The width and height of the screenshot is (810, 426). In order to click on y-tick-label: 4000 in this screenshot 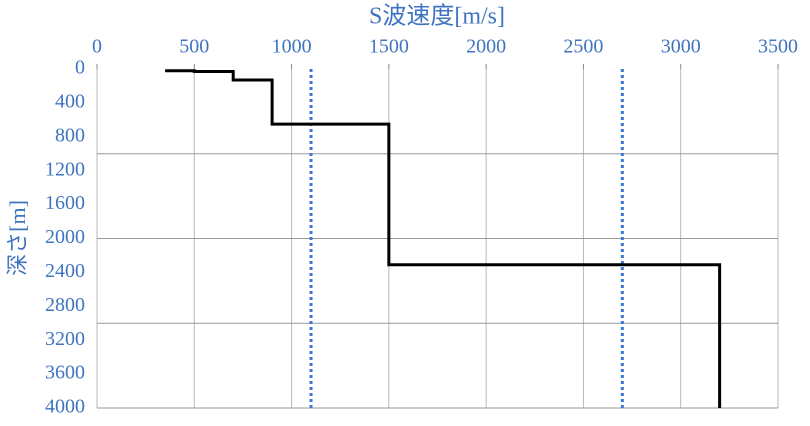, I will do `click(65, 407)`.